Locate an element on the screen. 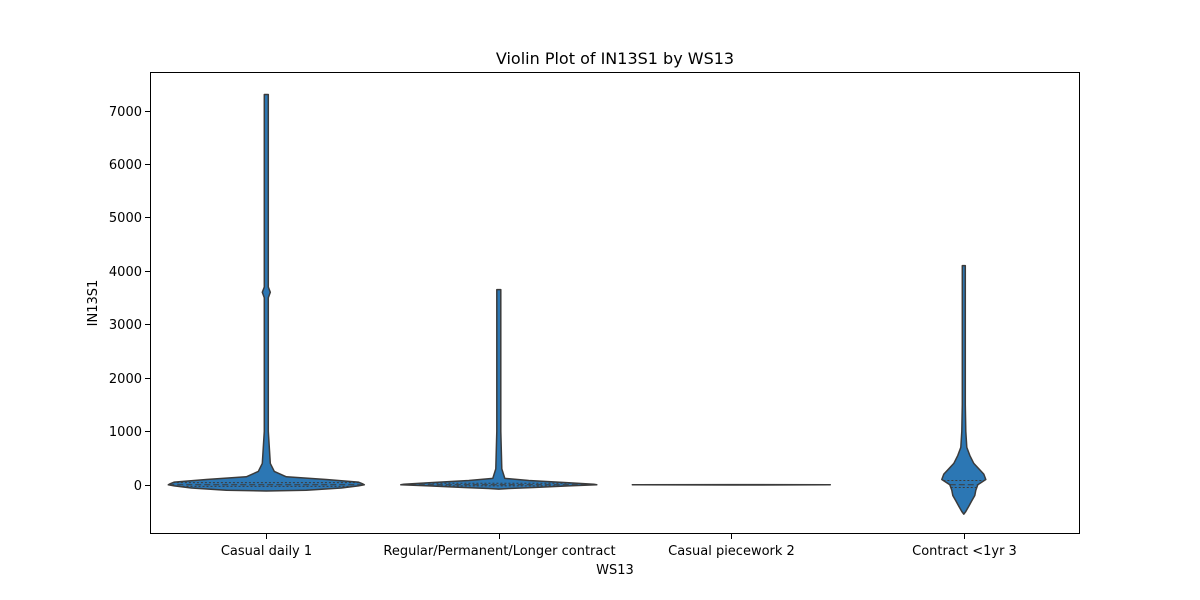 The height and width of the screenshot is (600, 1200). y-tick-label: 2000 is located at coordinates (125, 379).